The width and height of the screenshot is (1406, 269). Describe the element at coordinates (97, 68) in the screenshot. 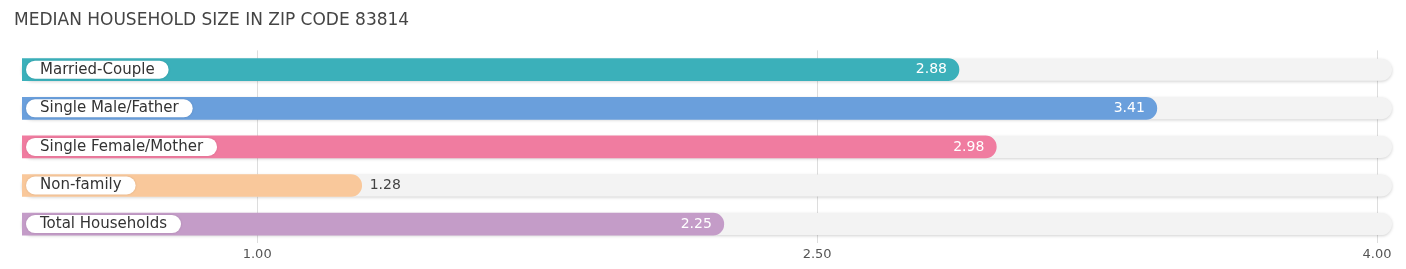

I see `y-tick-label: Married-Couple` at that location.